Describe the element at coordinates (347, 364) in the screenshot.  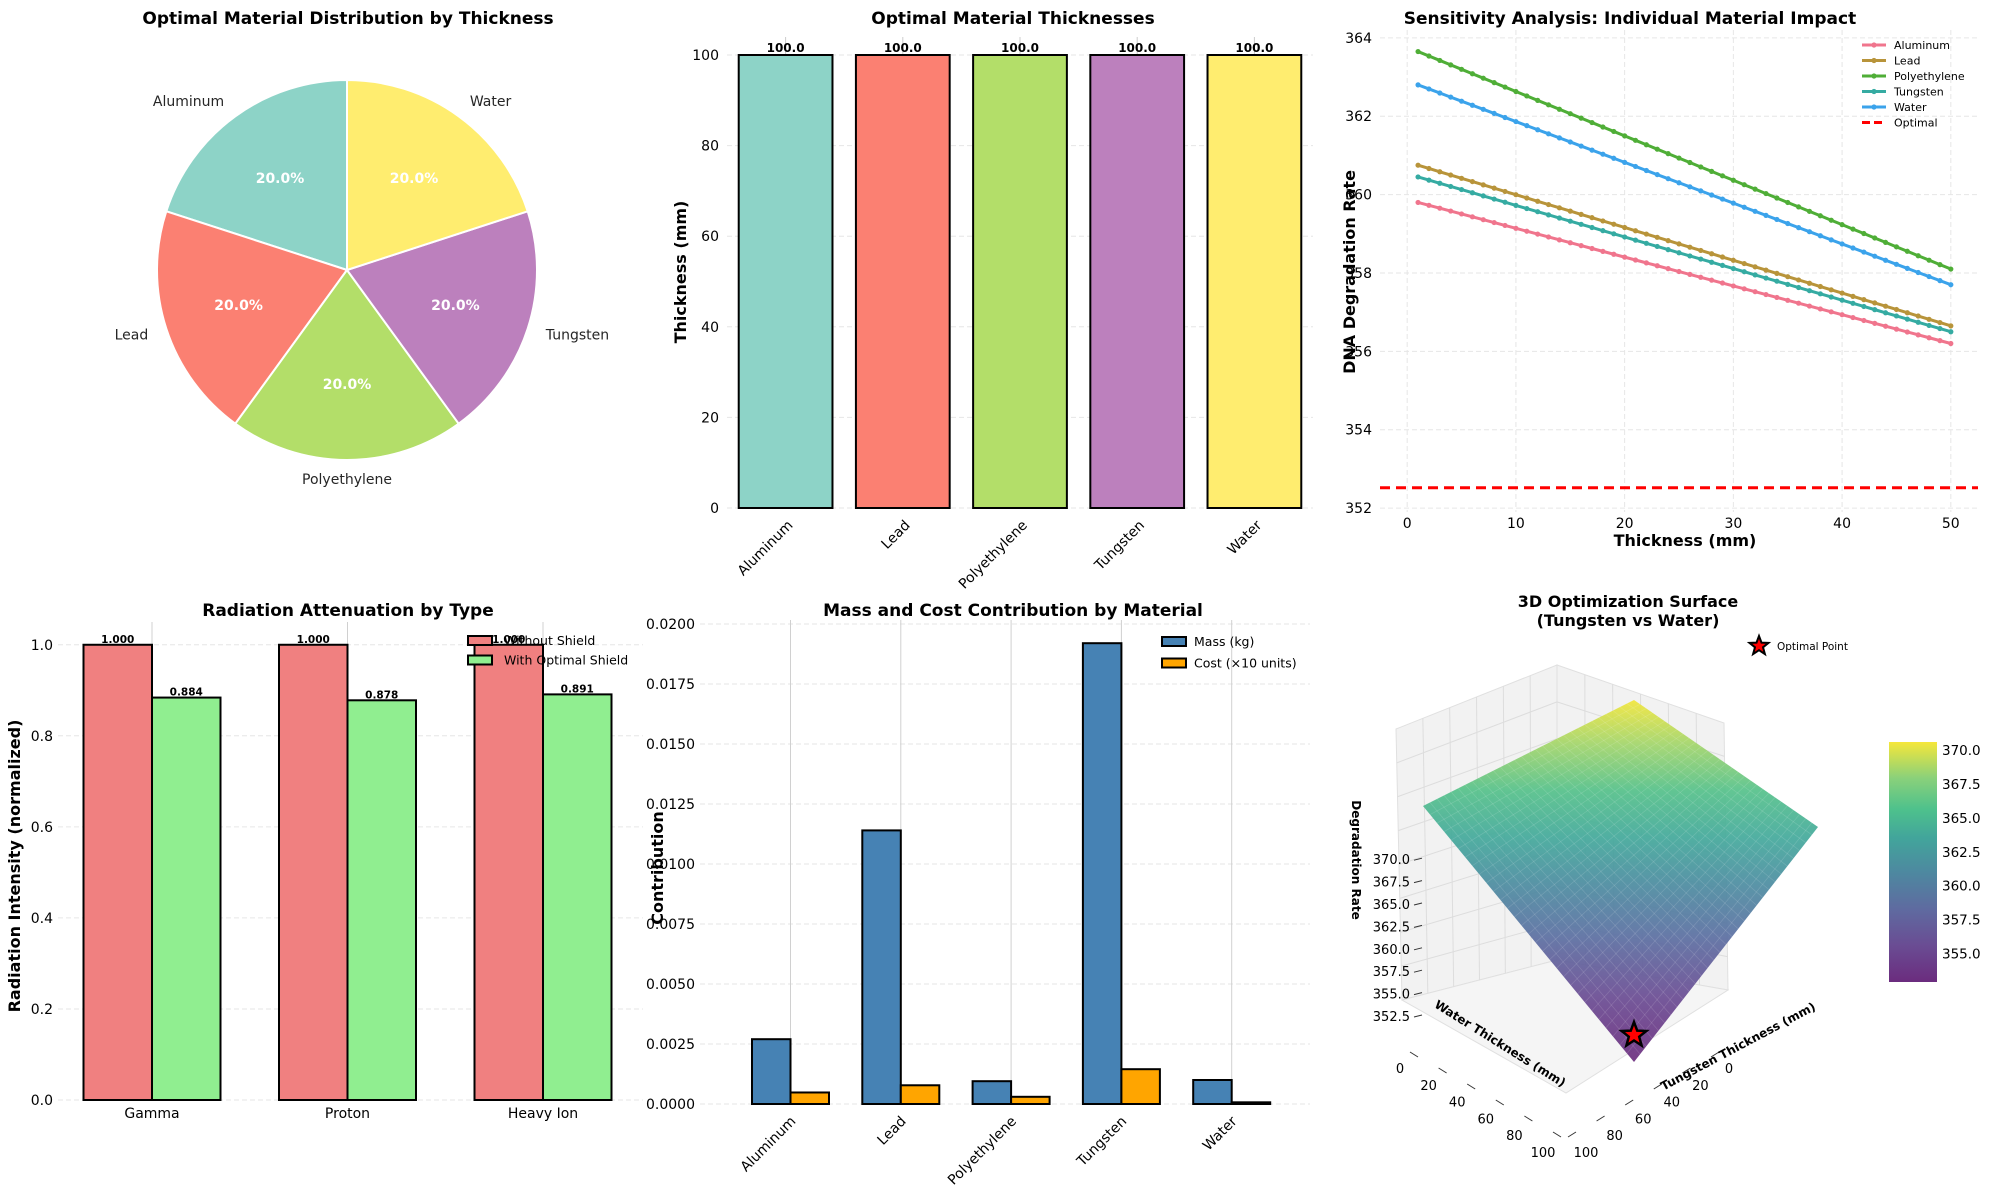
I see `pie-slice-polyethylene` at that location.